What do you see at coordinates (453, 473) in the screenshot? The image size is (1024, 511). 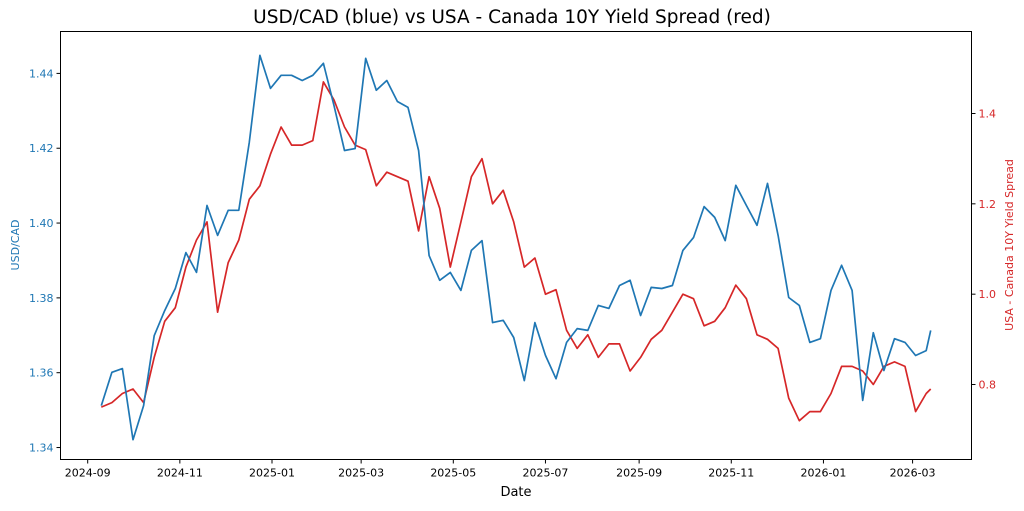 I see `x-tick-label: 2025-05` at bounding box center [453, 473].